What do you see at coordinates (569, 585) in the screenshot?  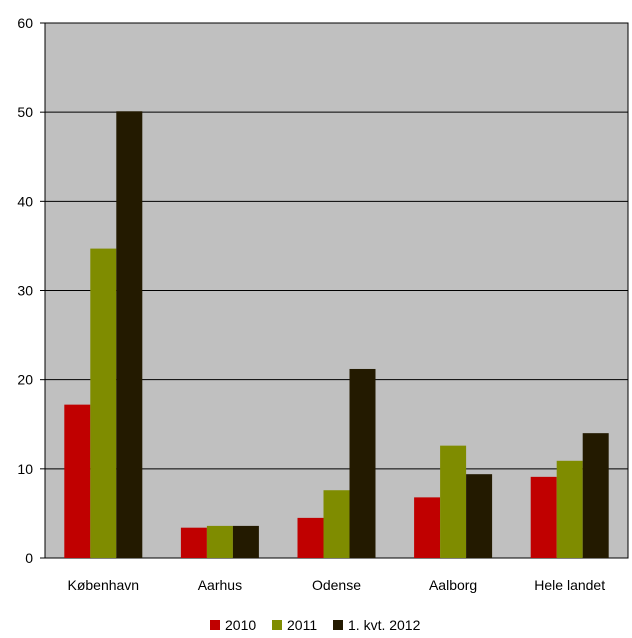 I see `x-tick-label: Hele landet` at bounding box center [569, 585].